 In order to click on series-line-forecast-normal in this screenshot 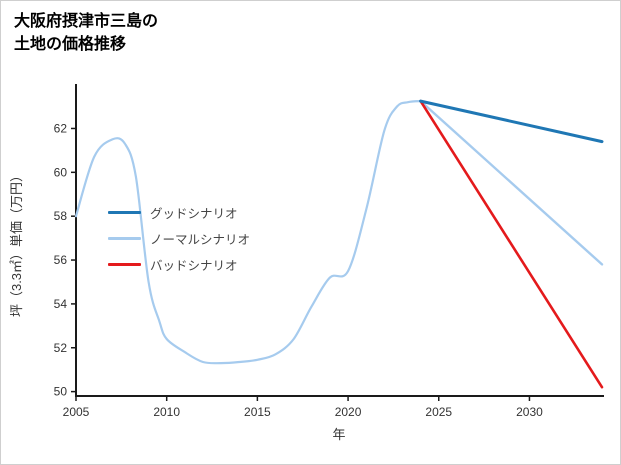, I will do `click(511, 182)`.